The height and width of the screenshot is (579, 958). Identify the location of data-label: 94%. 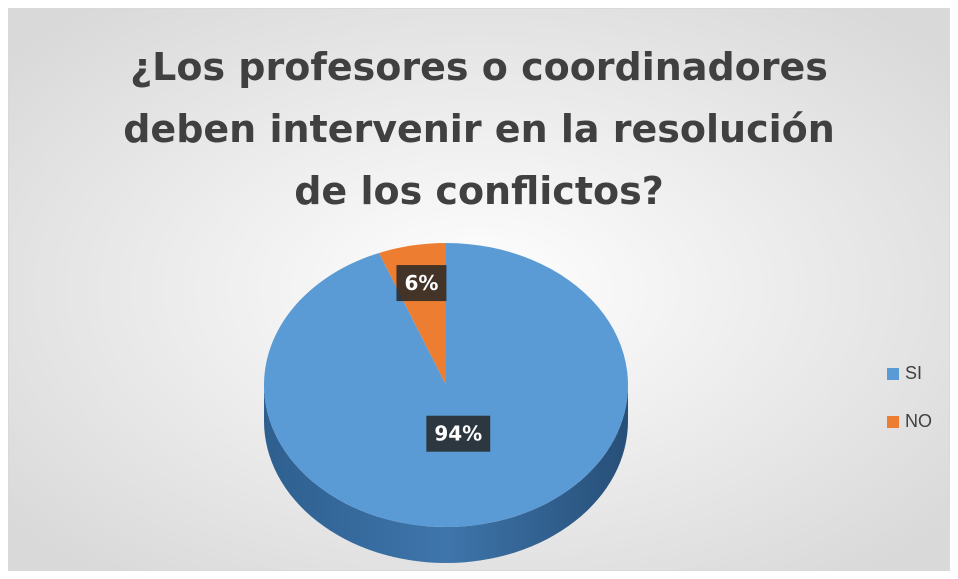
(458, 434).